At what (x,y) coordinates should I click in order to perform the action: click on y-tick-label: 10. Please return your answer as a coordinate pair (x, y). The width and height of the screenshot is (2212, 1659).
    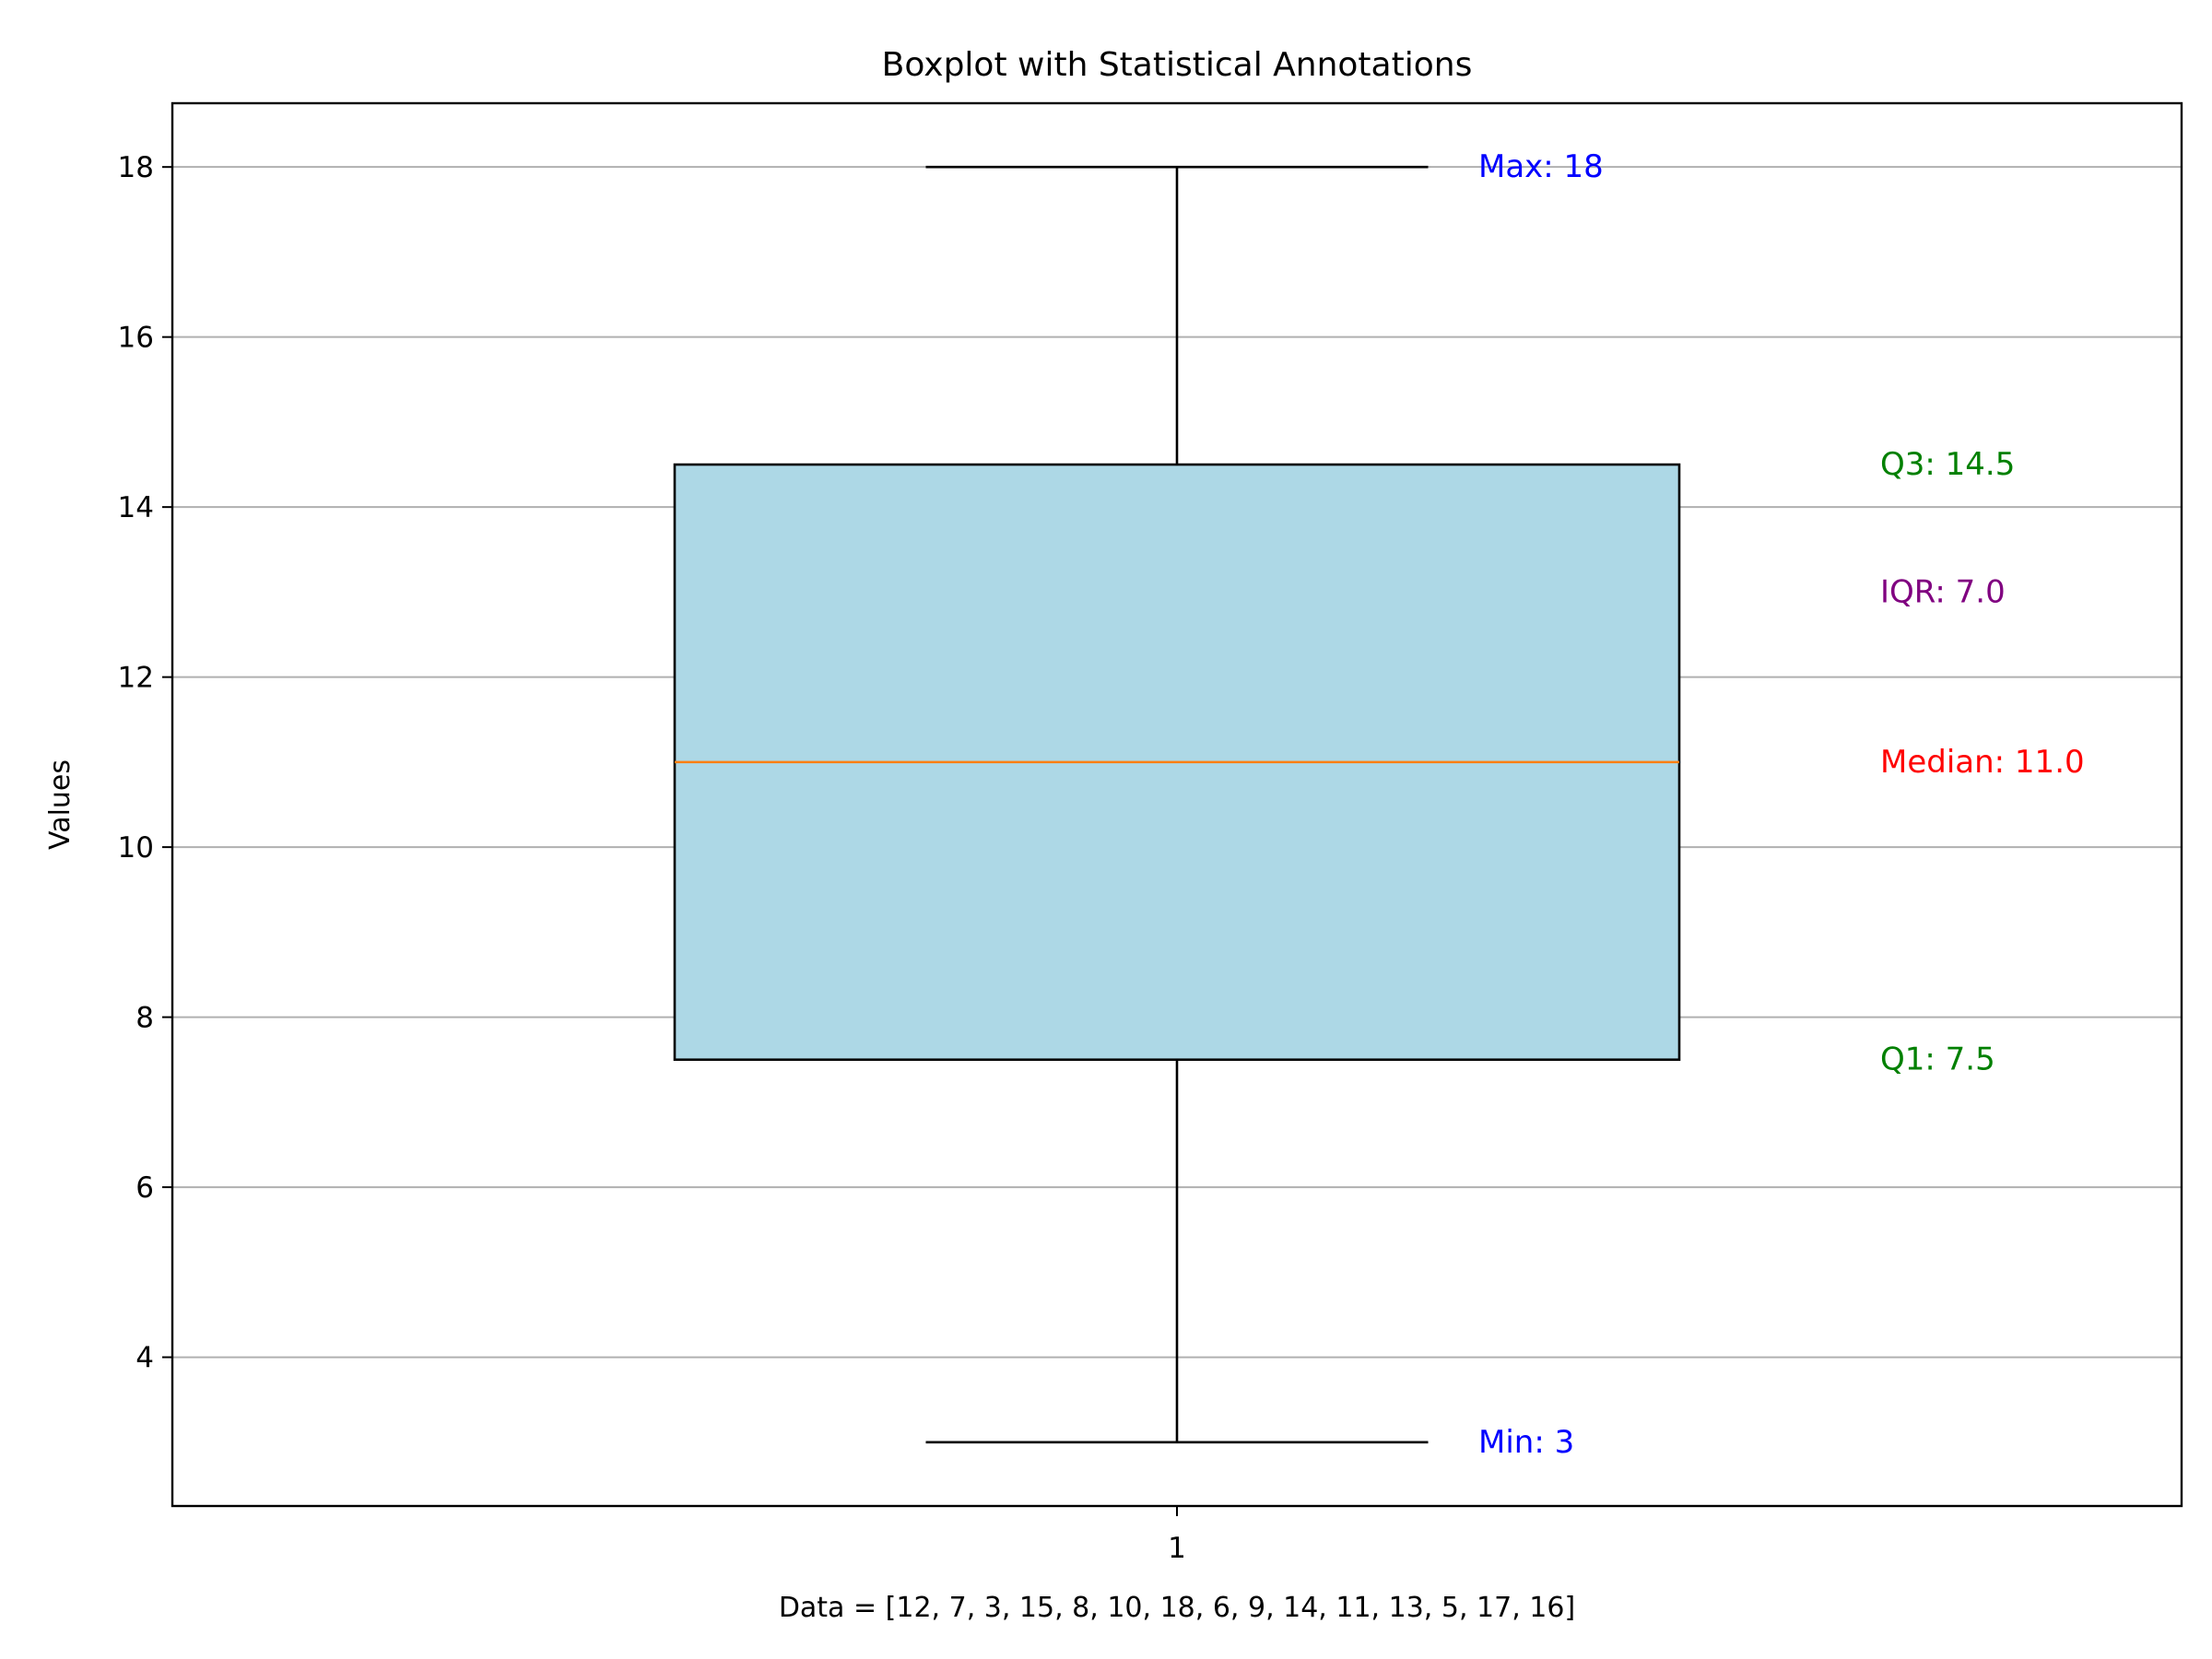
    Looking at the image, I should click on (136, 848).